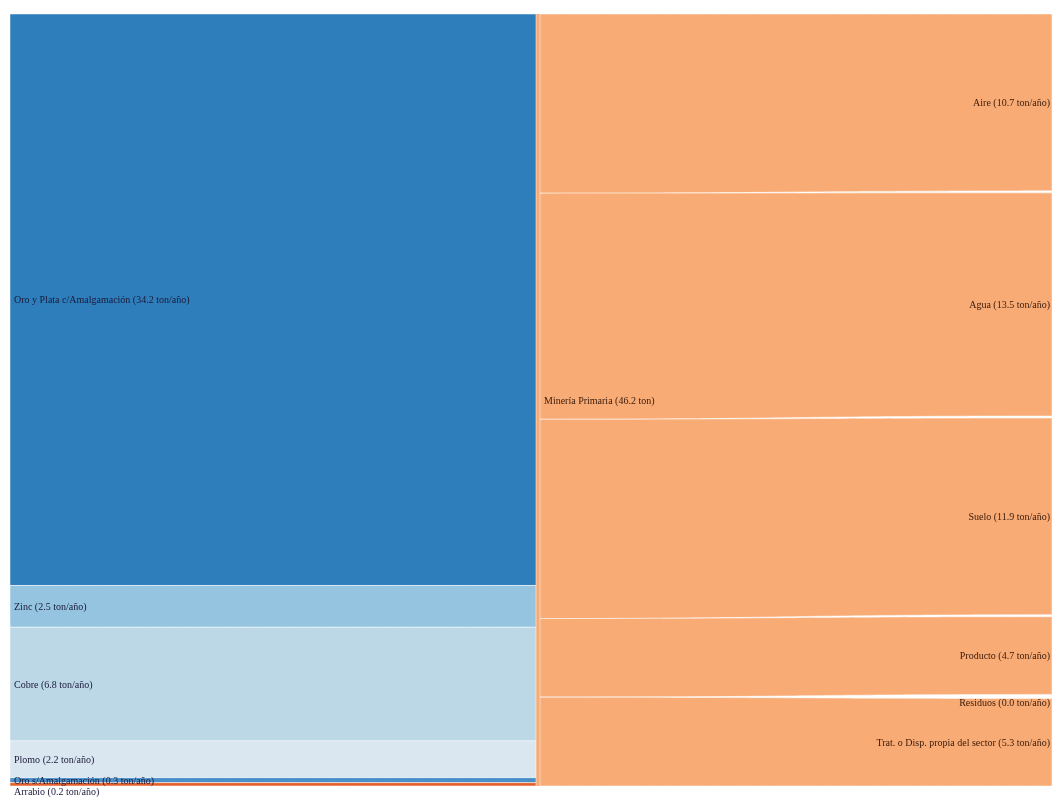 The width and height of the screenshot is (1060, 800). I want to click on category-label: Producto, so click(977, 656).